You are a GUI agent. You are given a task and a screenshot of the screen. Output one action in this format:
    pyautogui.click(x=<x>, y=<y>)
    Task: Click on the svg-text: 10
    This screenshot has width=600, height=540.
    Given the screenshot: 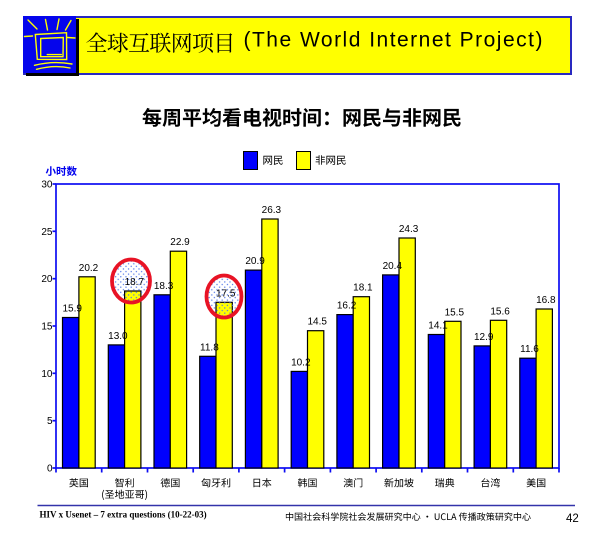 What is the action you would take?
    pyautogui.click(x=47, y=374)
    